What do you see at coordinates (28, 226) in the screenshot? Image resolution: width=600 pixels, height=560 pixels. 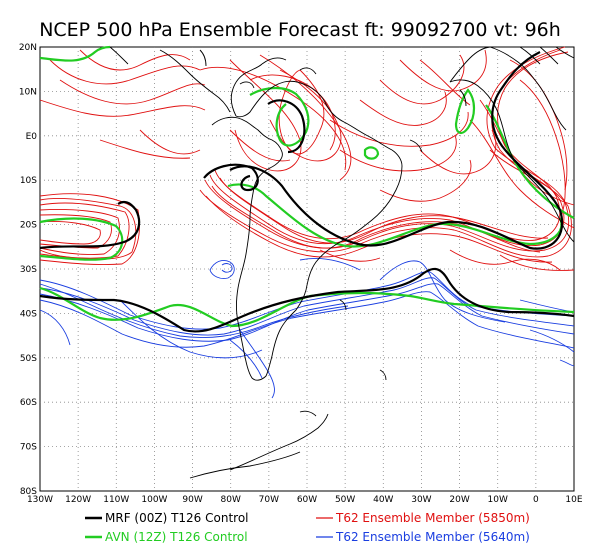 I see `lat-tick-label: 20S` at bounding box center [28, 226].